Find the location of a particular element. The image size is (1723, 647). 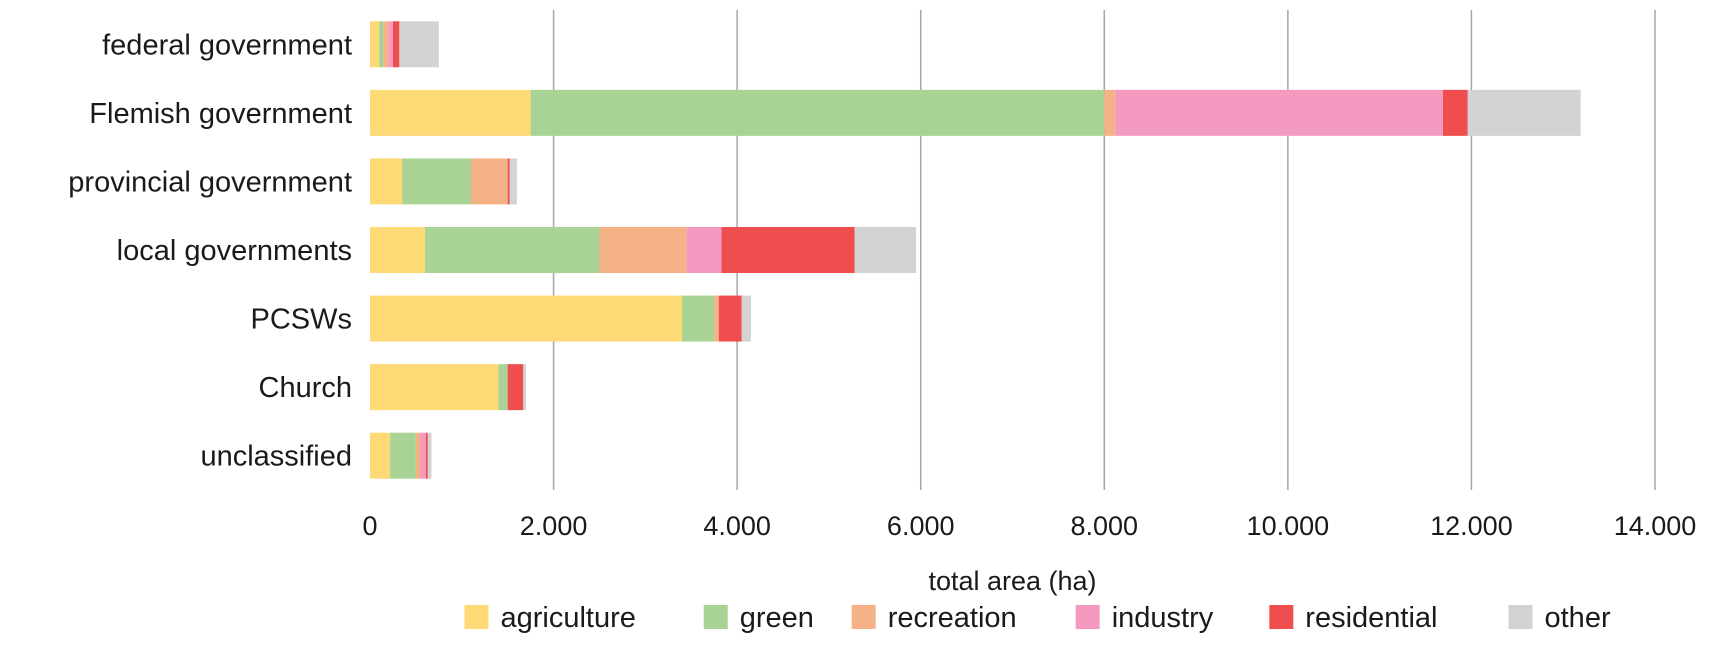

legend-item: industry is located at coordinates (1144, 618).